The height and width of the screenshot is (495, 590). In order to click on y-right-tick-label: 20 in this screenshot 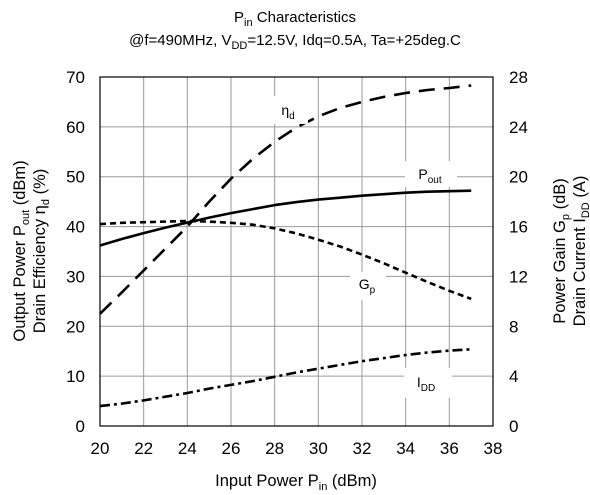, I will do `click(518, 177)`.